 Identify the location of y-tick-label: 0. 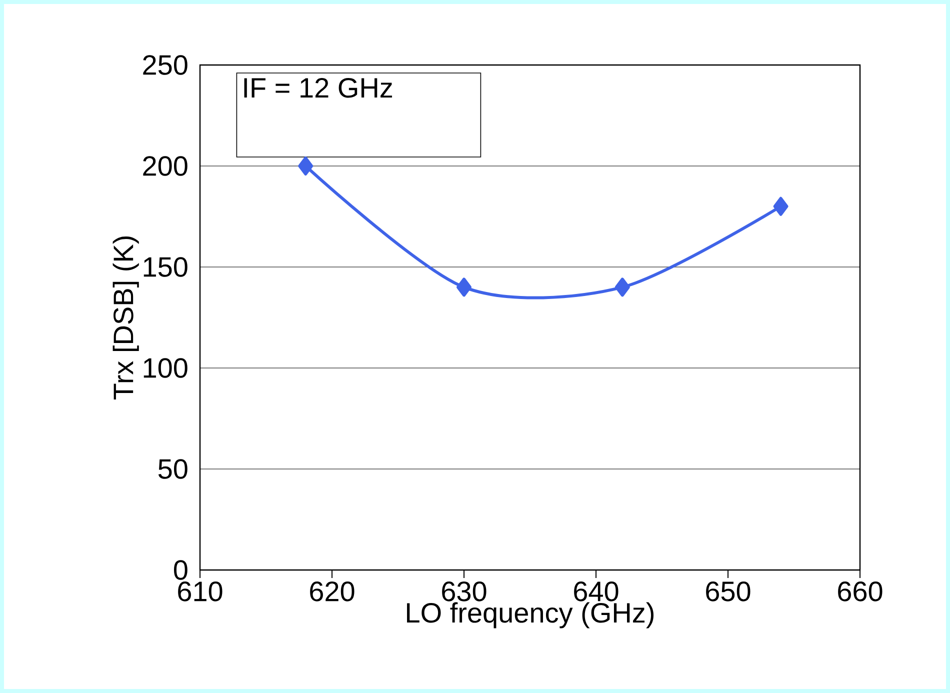
(181, 570).